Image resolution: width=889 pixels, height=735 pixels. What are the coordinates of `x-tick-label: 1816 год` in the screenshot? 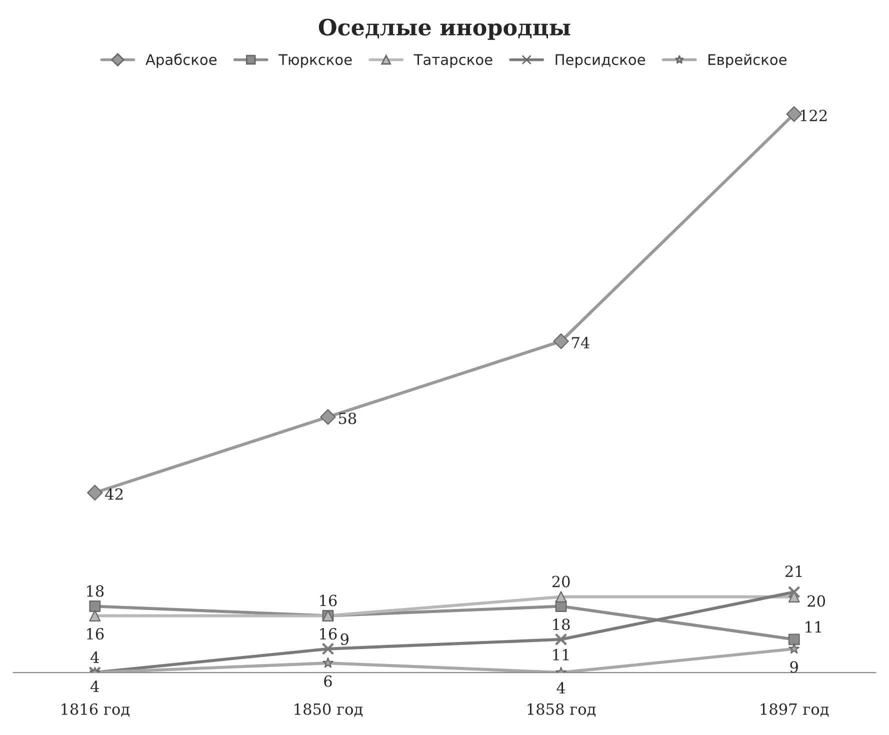 It's located at (96, 710).